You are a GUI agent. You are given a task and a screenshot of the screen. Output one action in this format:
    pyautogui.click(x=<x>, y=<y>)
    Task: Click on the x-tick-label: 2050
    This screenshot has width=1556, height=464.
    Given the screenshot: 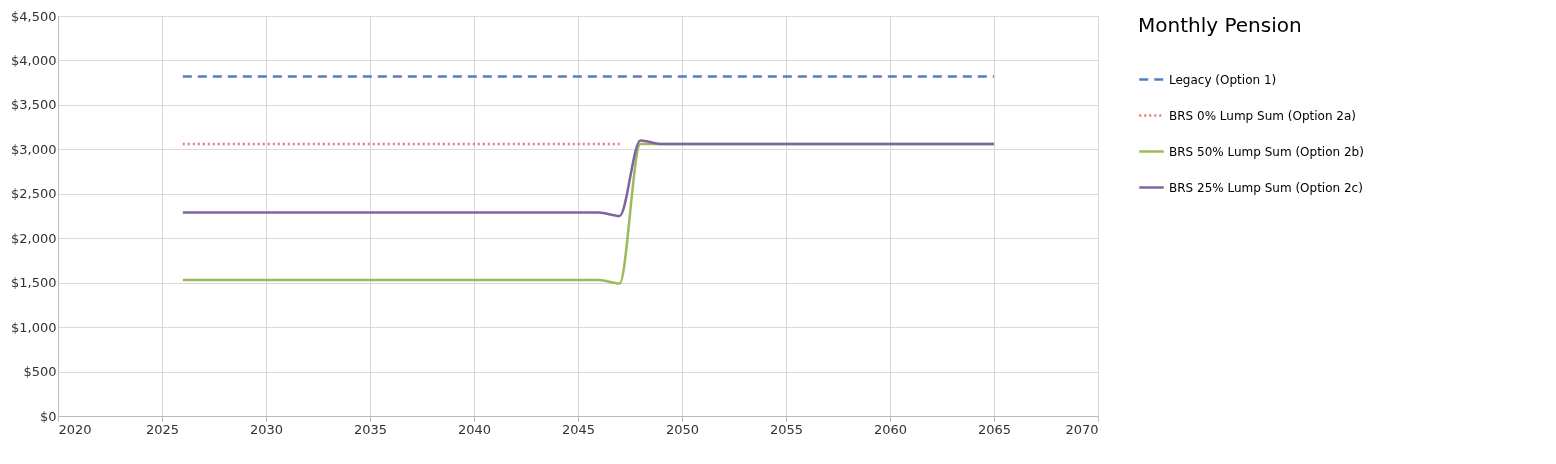 What is the action you would take?
    pyautogui.click(x=682, y=429)
    